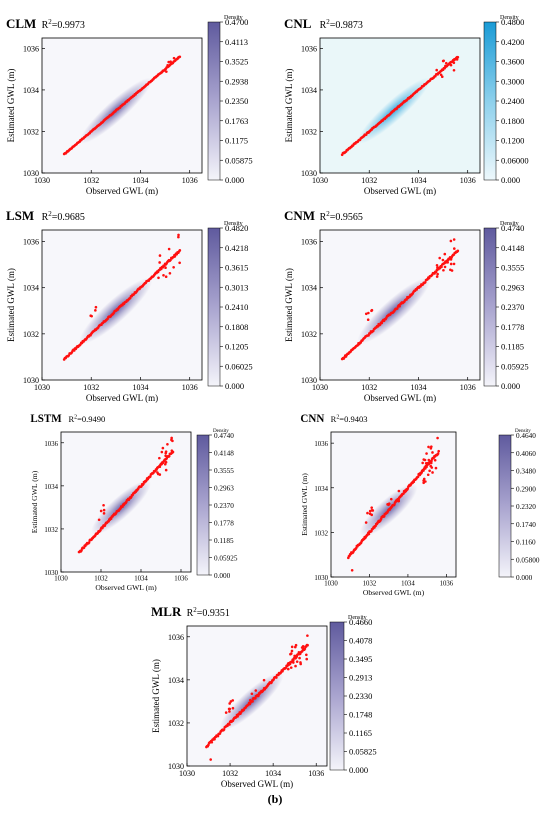 The image size is (550, 814). What do you see at coordinates (61, 579) in the screenshot?
I see `x-tick-label: 1030` at bounding box center [61, 579].